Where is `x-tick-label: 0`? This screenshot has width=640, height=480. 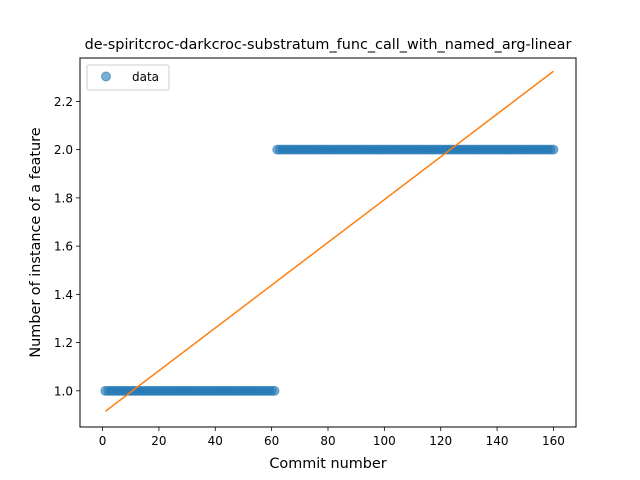
x-tick-label: 0 is located at coordinates (103, 441).